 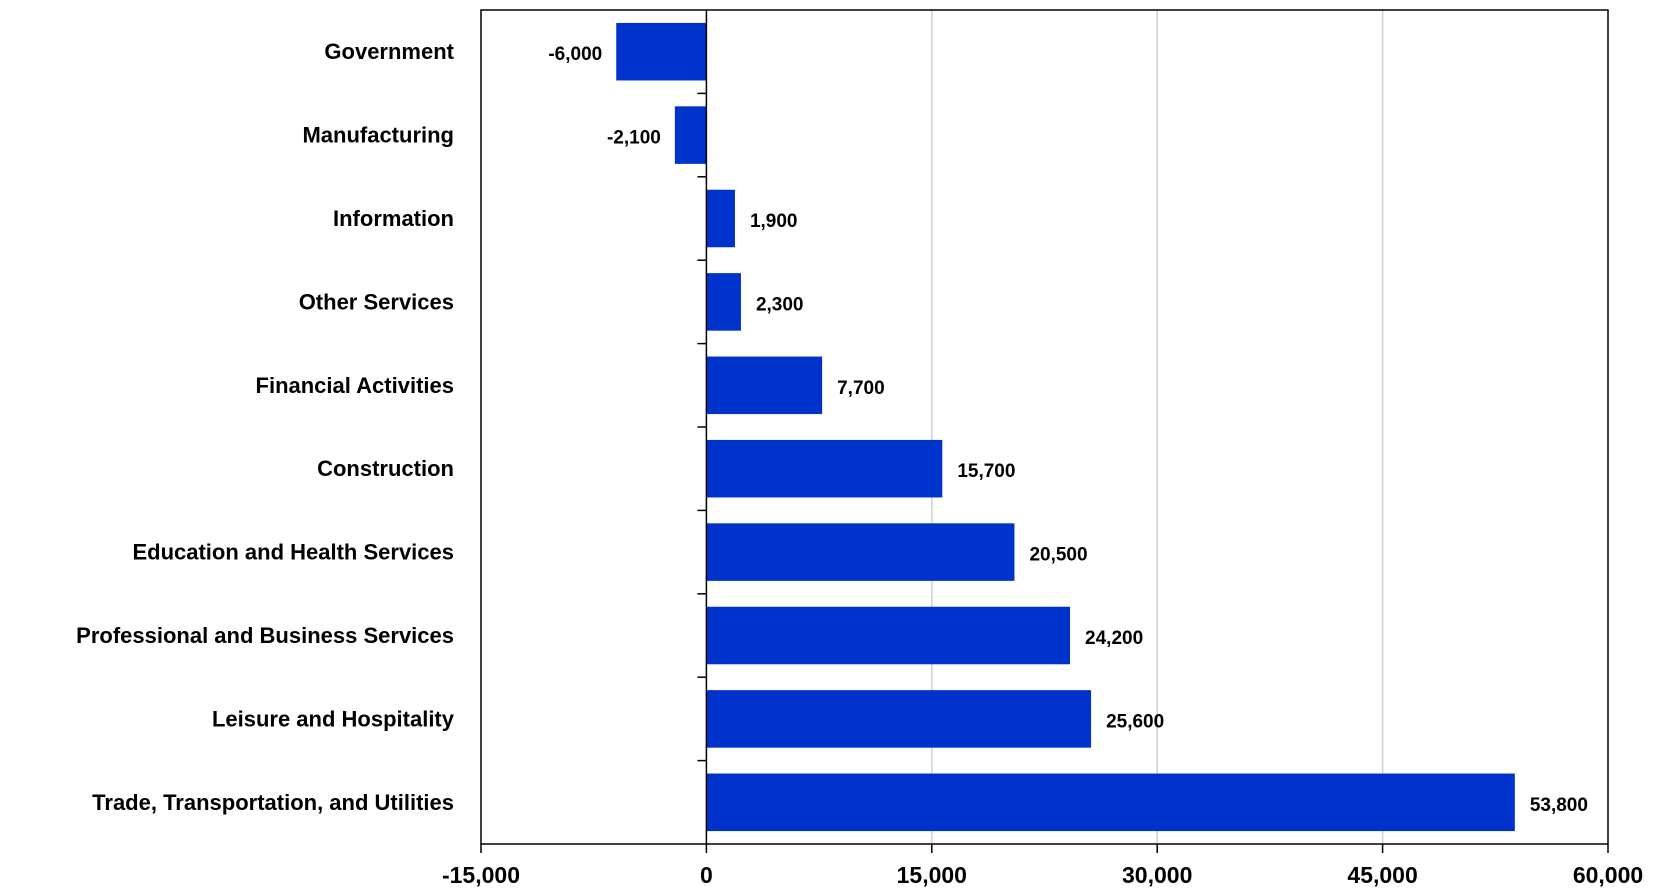 What do you see at coordinates (1135, 721) in the screenshot?
I see `data-label: 25,600` at bounding box center [1135, 721].